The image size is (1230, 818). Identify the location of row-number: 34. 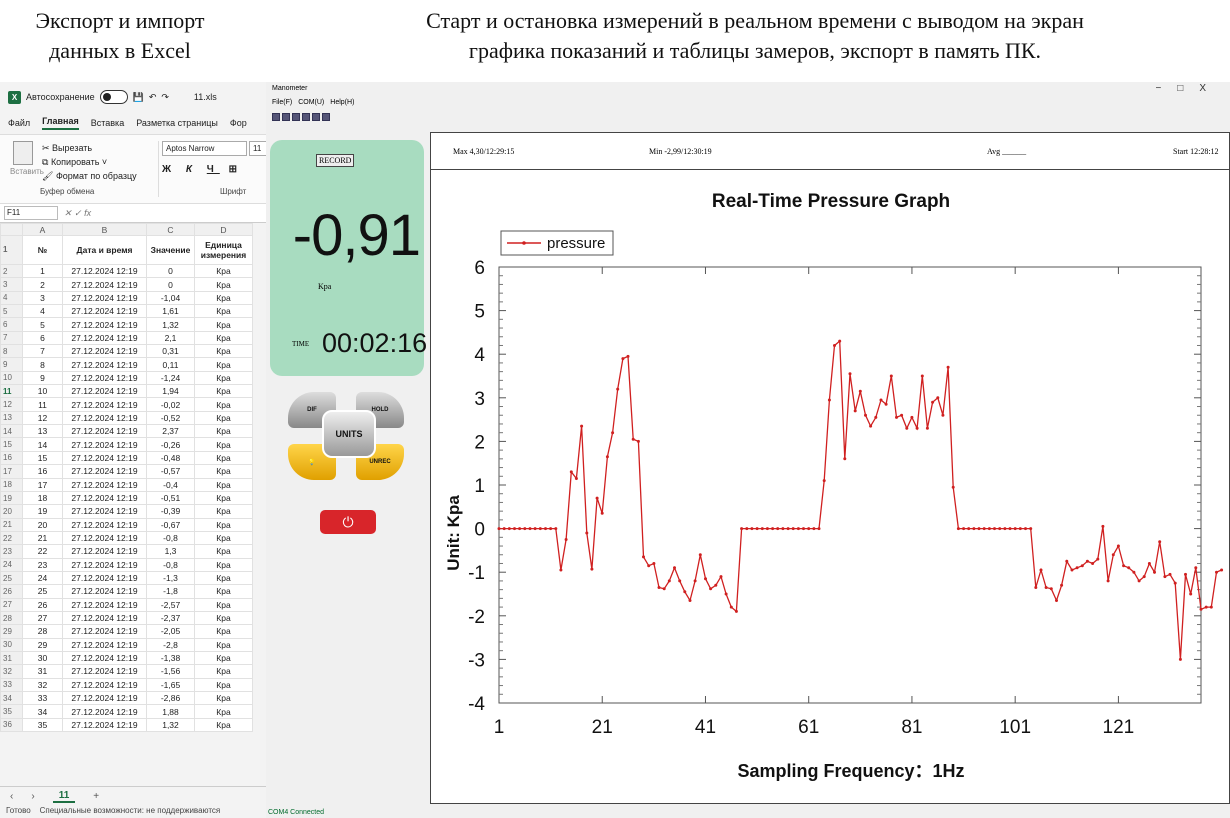
(11, 698).